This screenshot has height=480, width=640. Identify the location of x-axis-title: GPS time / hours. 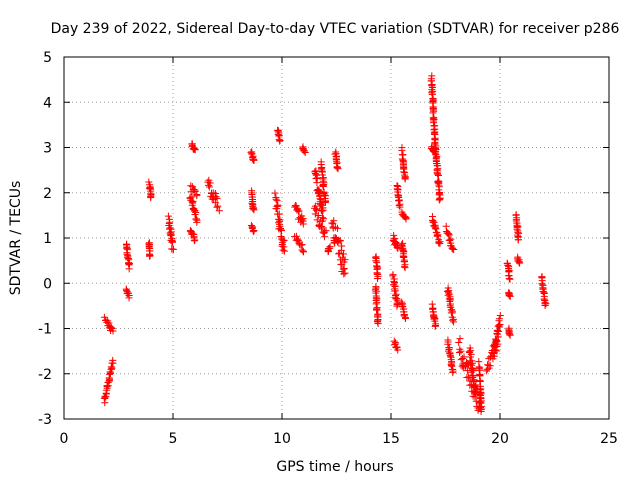
(334, 467).